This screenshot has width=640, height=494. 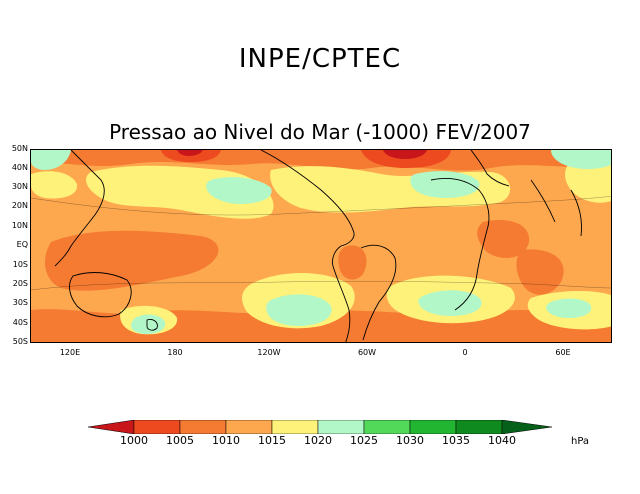 What do you see at coordinates (502, 440) in the screenshot?
I see `legend-label: 1040` at bounding box center [502, 440].